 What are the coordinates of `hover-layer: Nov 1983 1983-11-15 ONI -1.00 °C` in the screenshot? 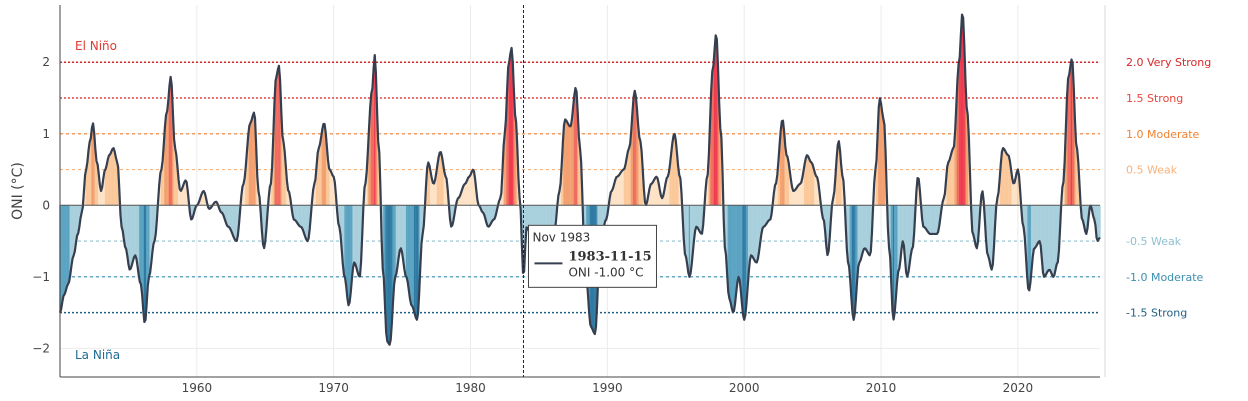 It's located at (589, 191).